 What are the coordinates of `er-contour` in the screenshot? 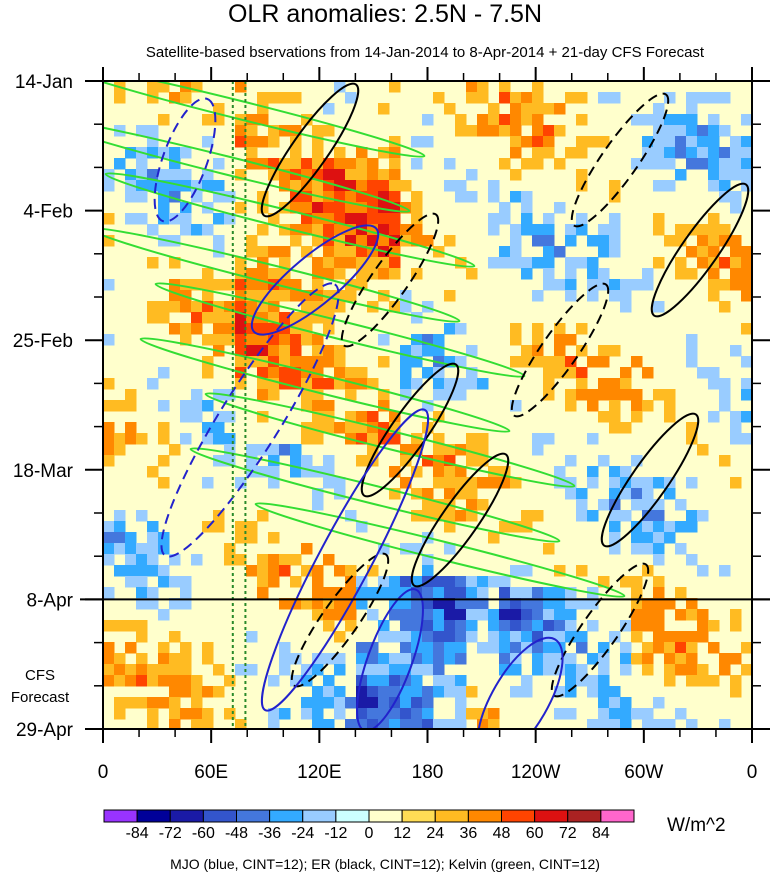 It's located at (460, 520).